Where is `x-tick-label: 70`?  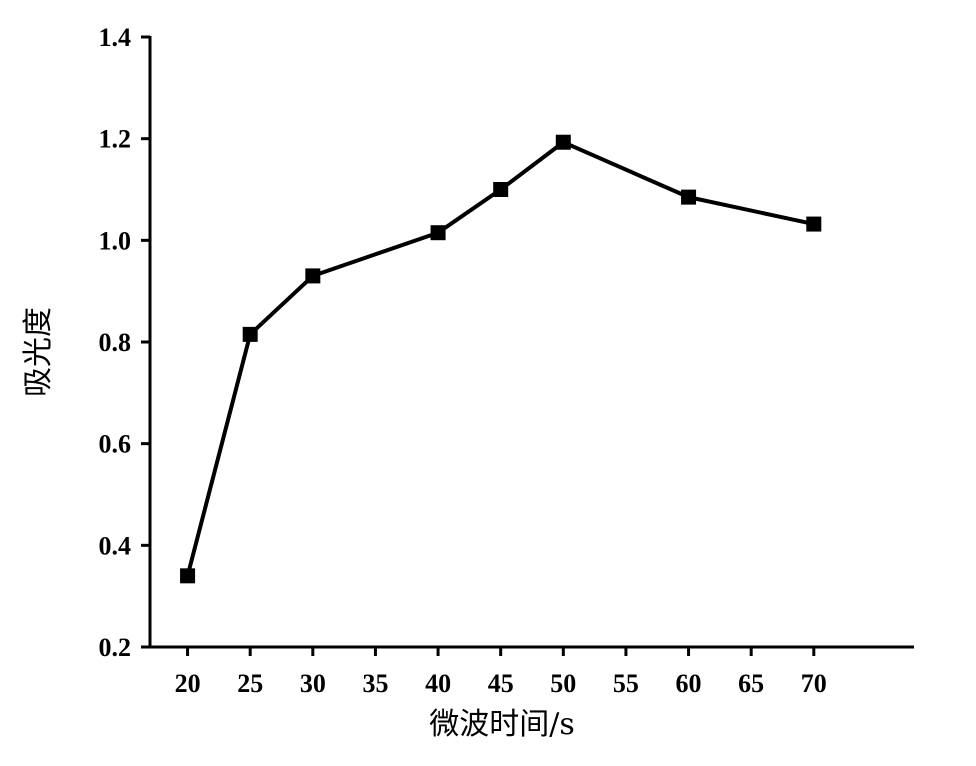
x-tick-label: 70 is located at coordinates (814, 683).